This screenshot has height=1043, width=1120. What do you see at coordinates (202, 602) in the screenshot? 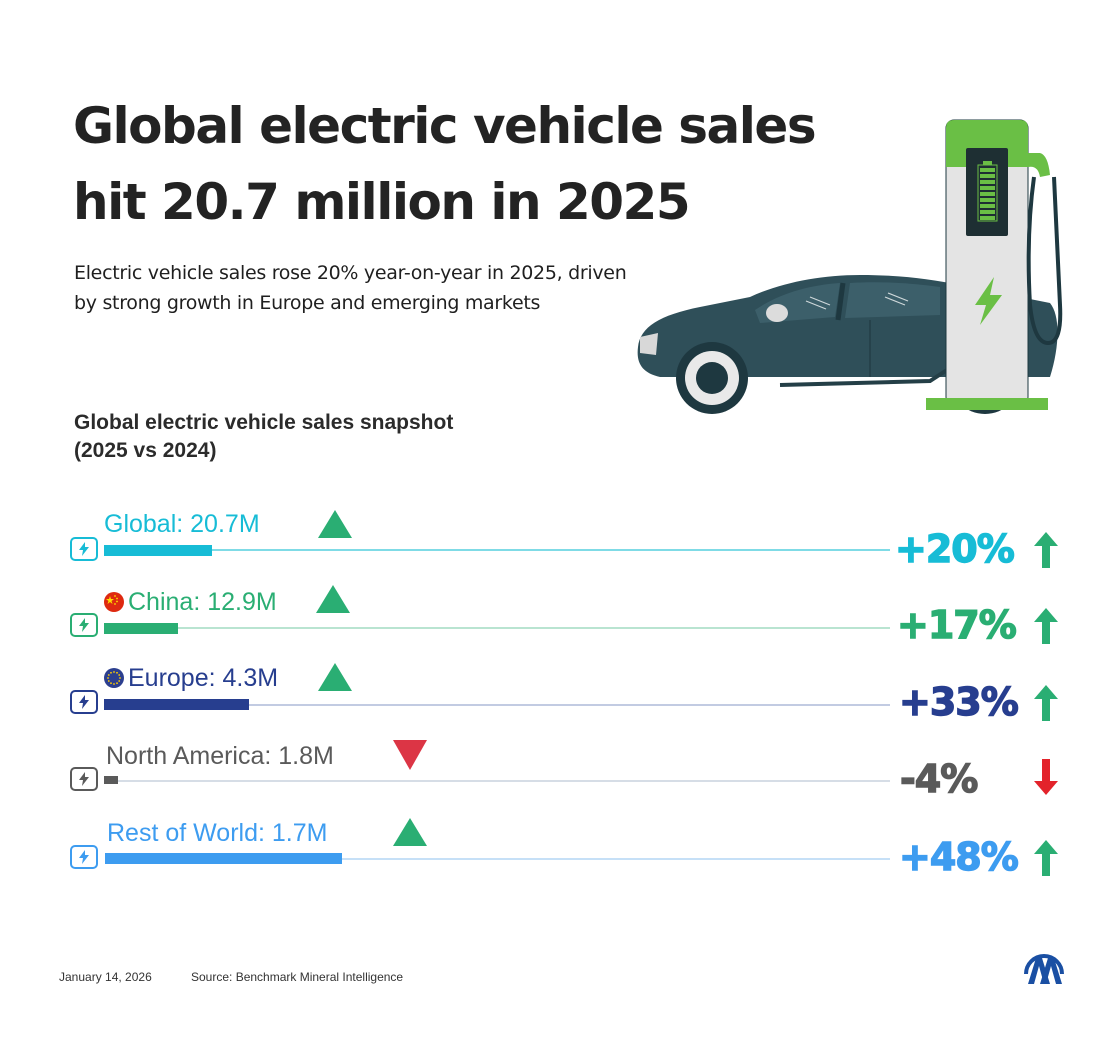
I see `row-label: China: 12.9M` at bounding box center [202, 602].